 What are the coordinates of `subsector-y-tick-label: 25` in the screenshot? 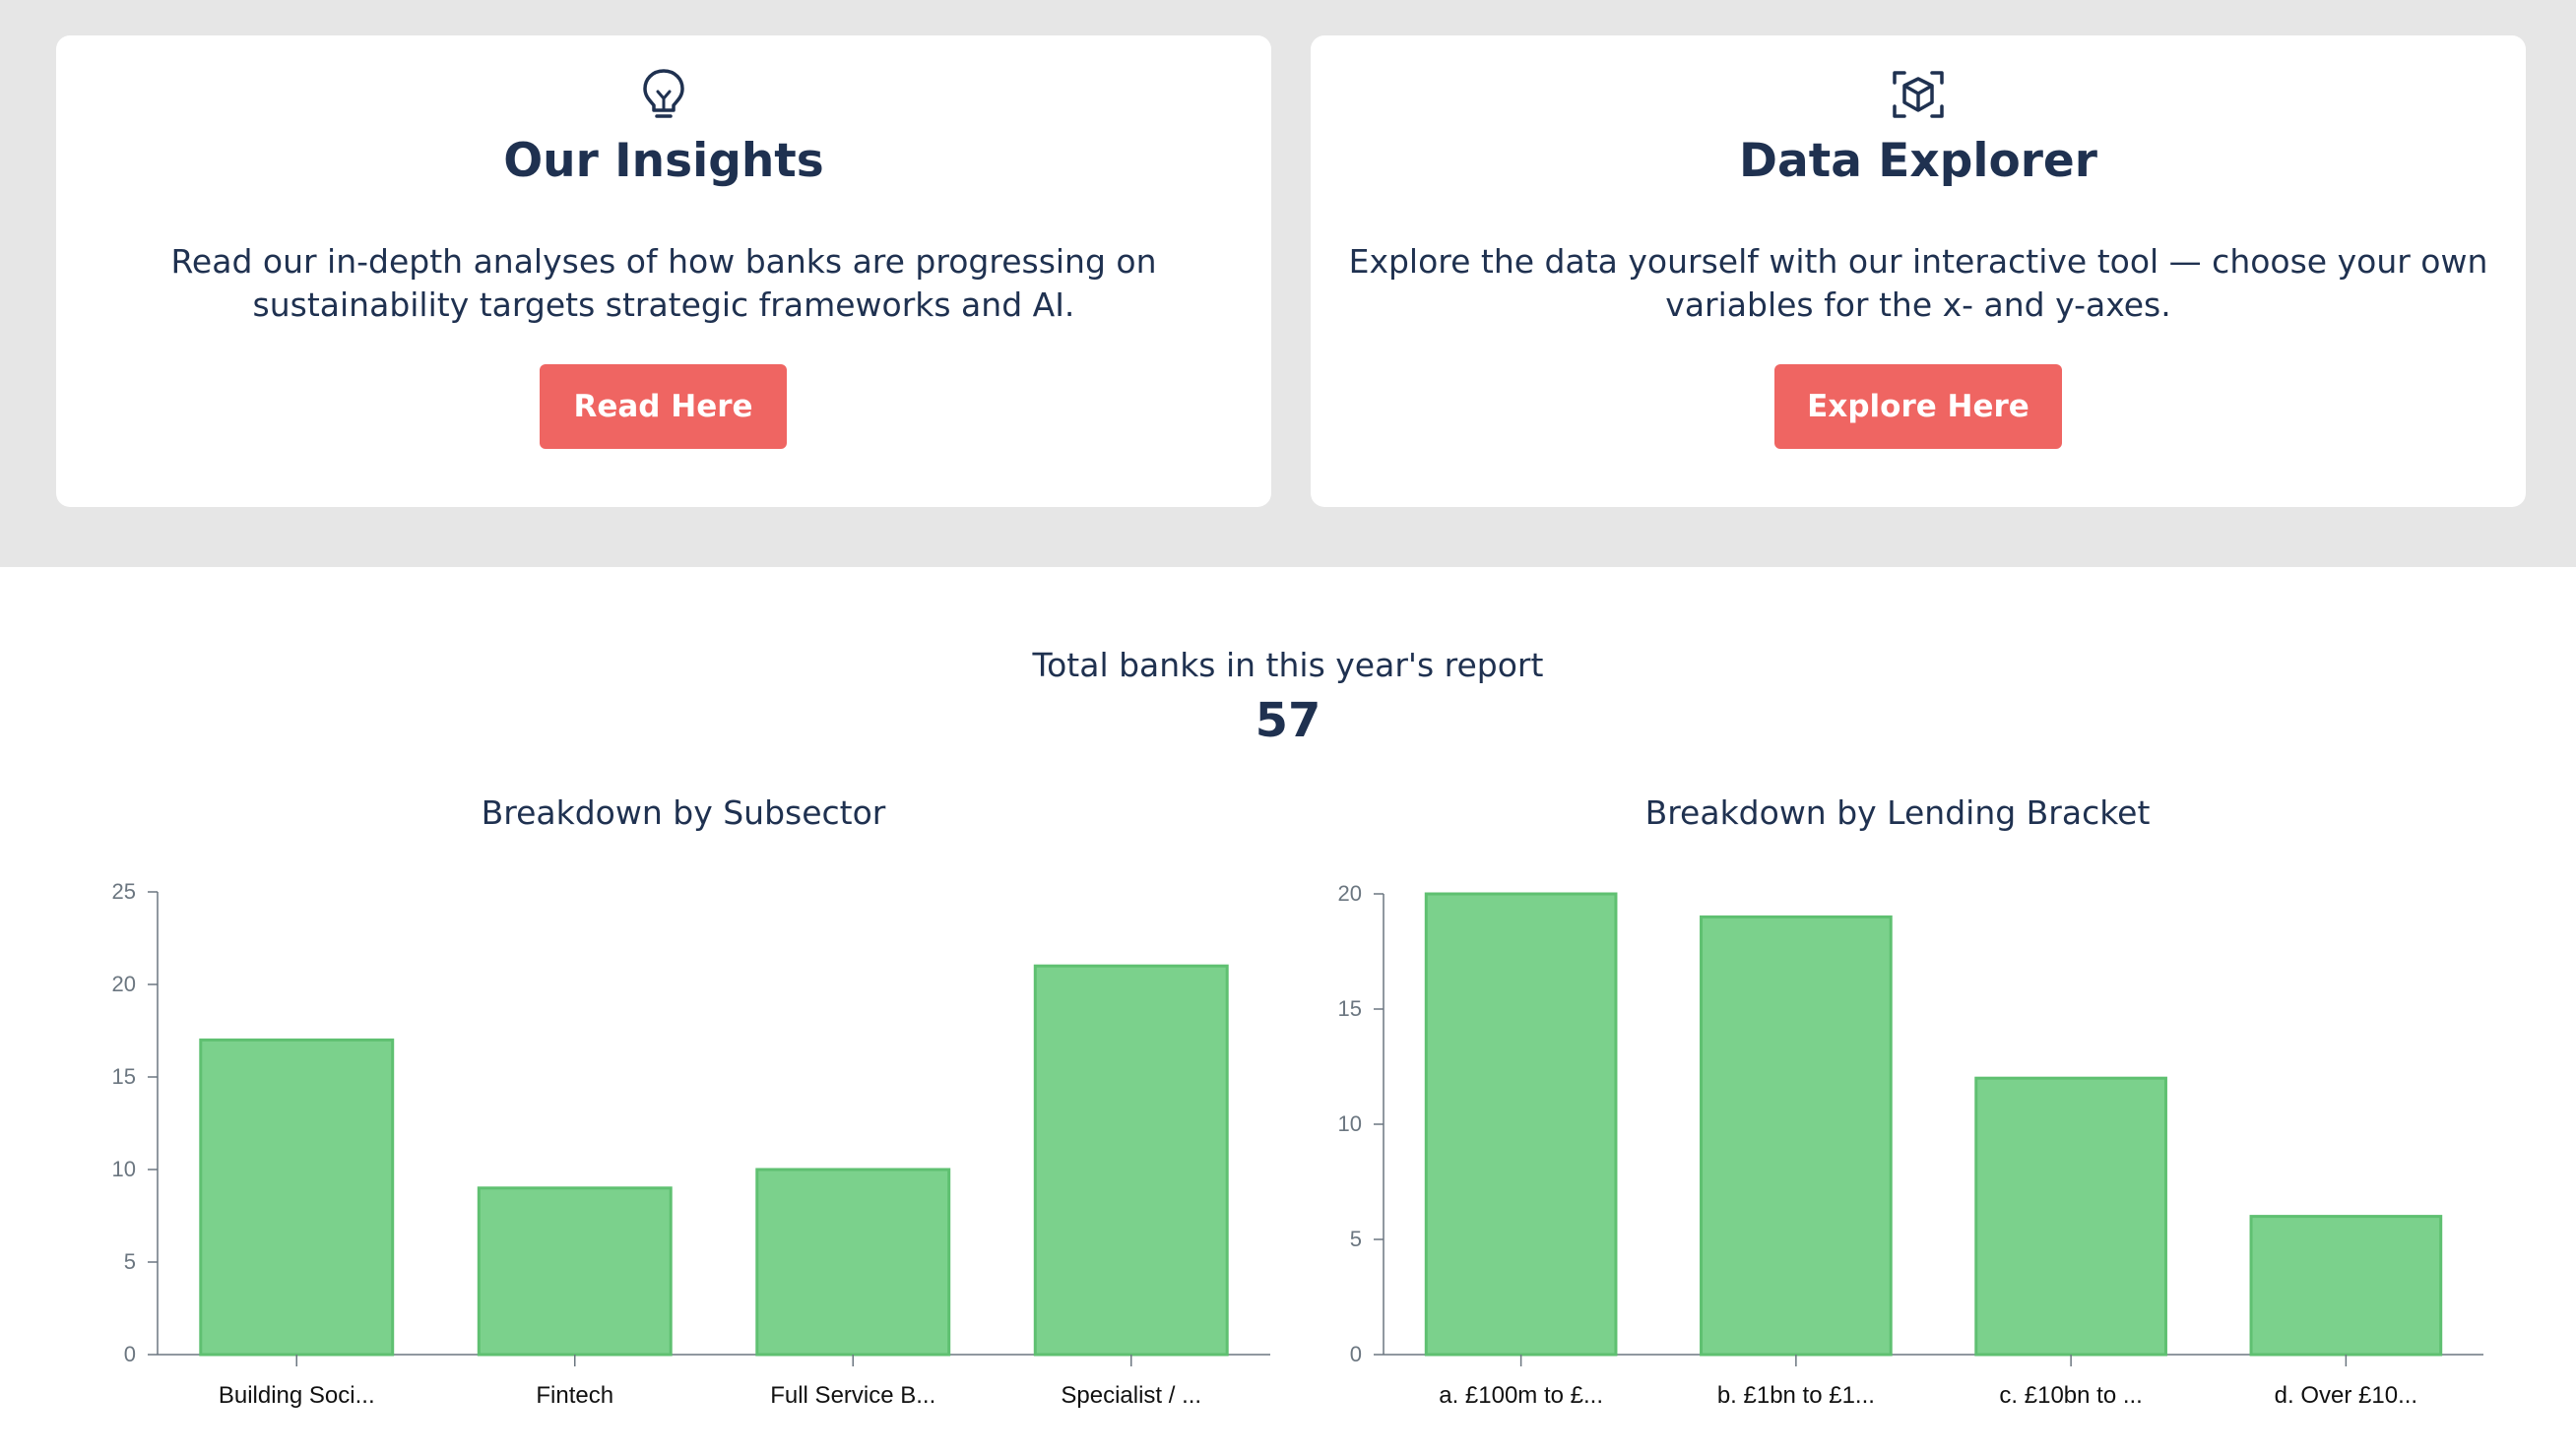 It's located at (124, 891).